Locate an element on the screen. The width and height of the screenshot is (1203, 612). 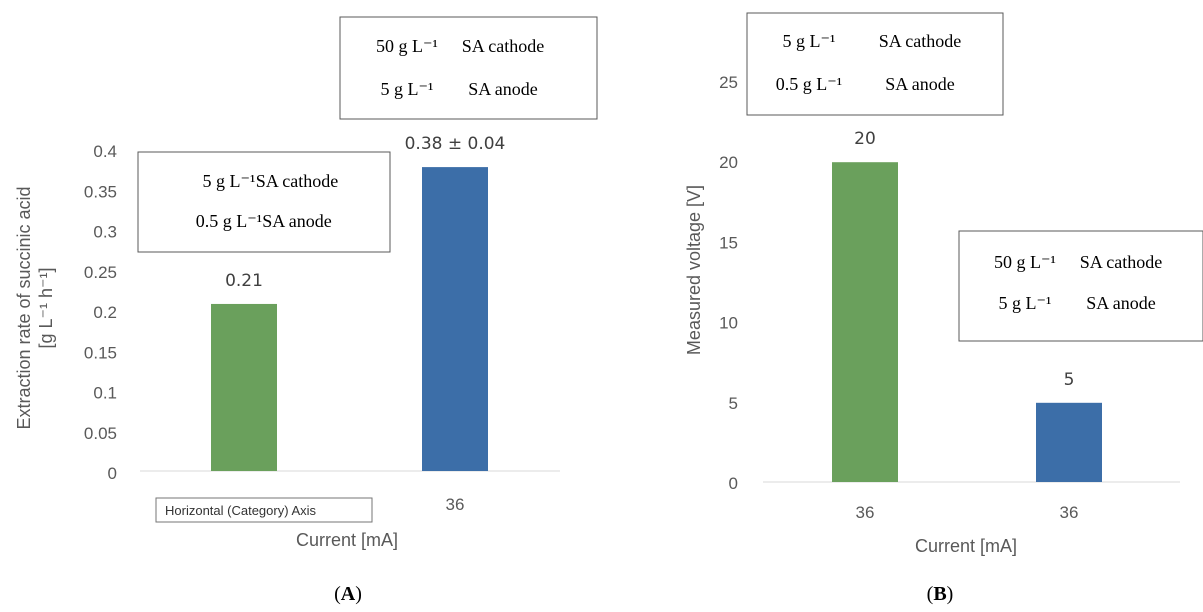
data-label: 20 is located at coordinates (865, 139).